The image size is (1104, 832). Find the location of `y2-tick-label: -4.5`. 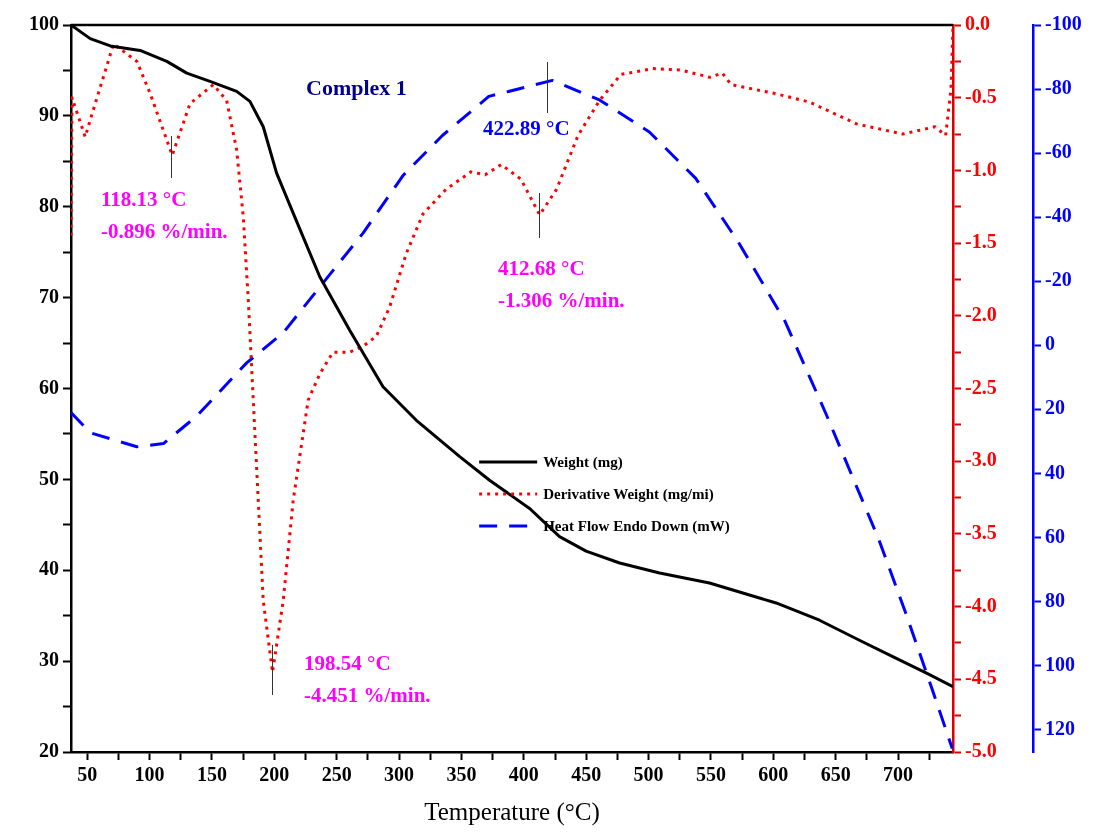

y2-tick-label: -4.5 is located at coordinates (981, 677).